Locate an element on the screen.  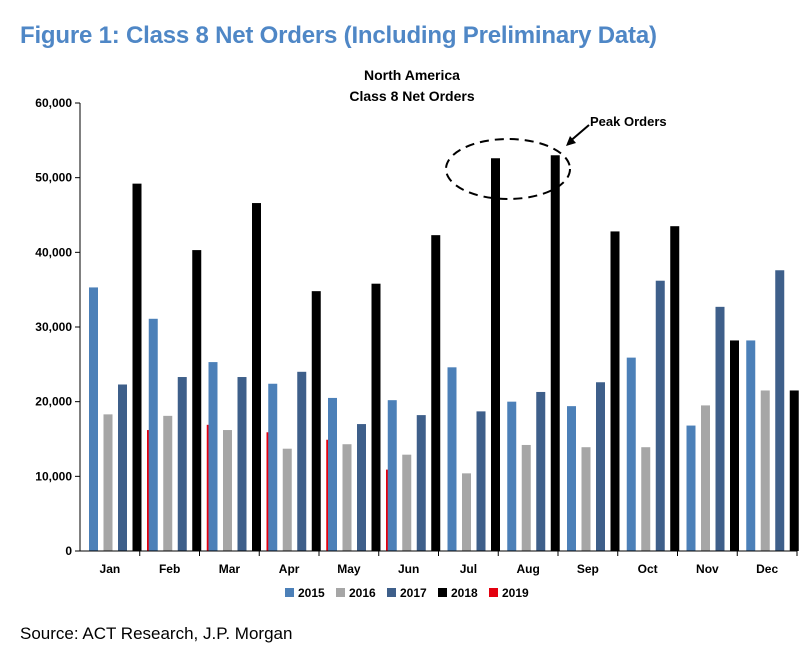
peak-orders-arrowhead is located at coordinates (571, 141).